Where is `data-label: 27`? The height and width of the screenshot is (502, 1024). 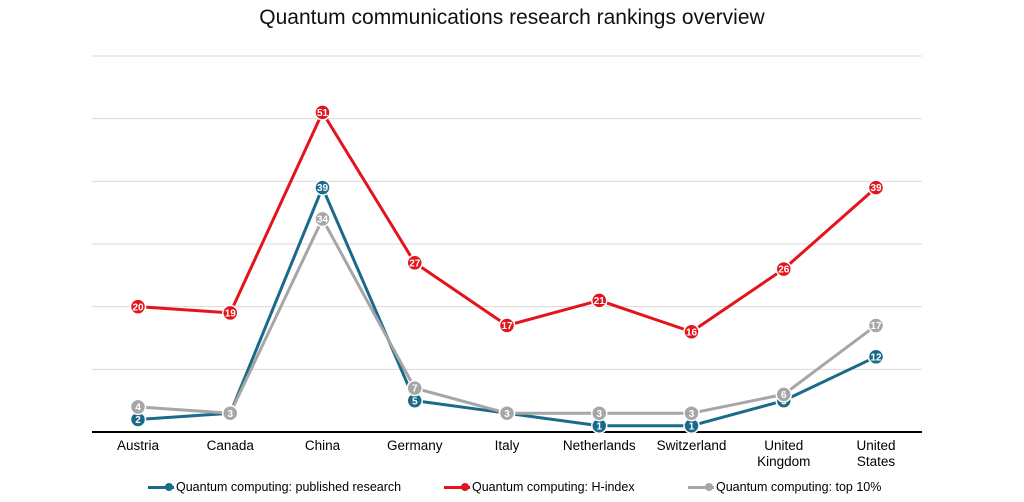 data-label: 27 is located at coordinates (415, 263).